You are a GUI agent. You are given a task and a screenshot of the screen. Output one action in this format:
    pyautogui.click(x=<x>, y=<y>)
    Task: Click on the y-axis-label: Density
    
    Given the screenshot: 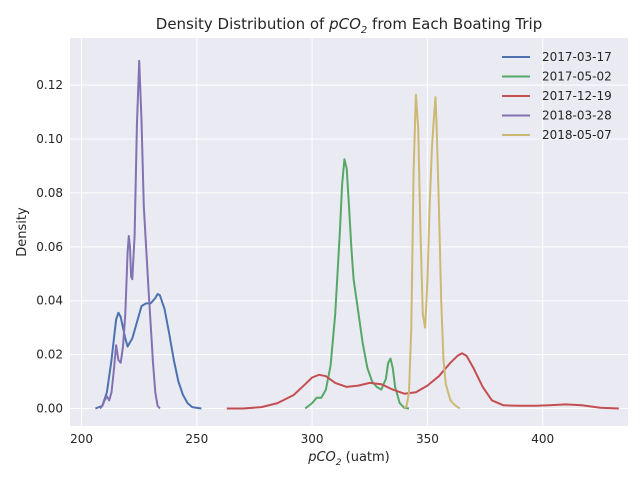 What is the action you would take?
    pyautogui.click(x=22, y=232)
    